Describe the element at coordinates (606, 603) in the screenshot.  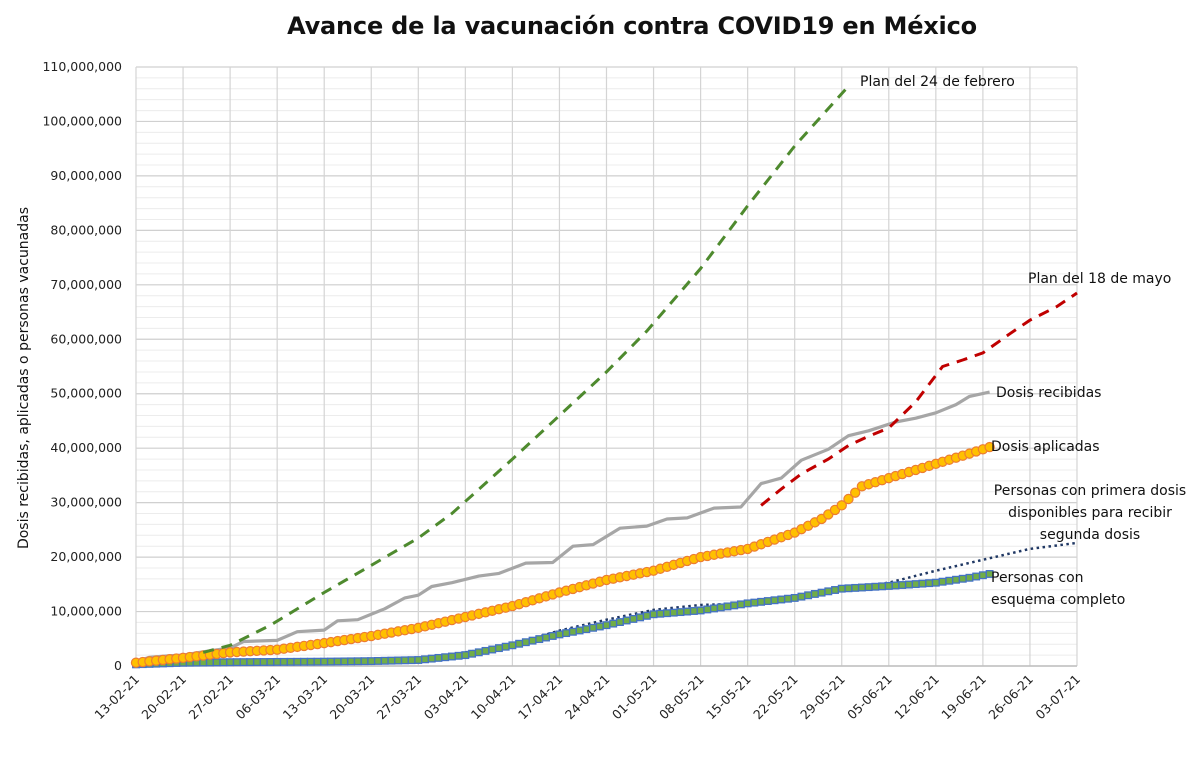
I see `series-line` at that location.